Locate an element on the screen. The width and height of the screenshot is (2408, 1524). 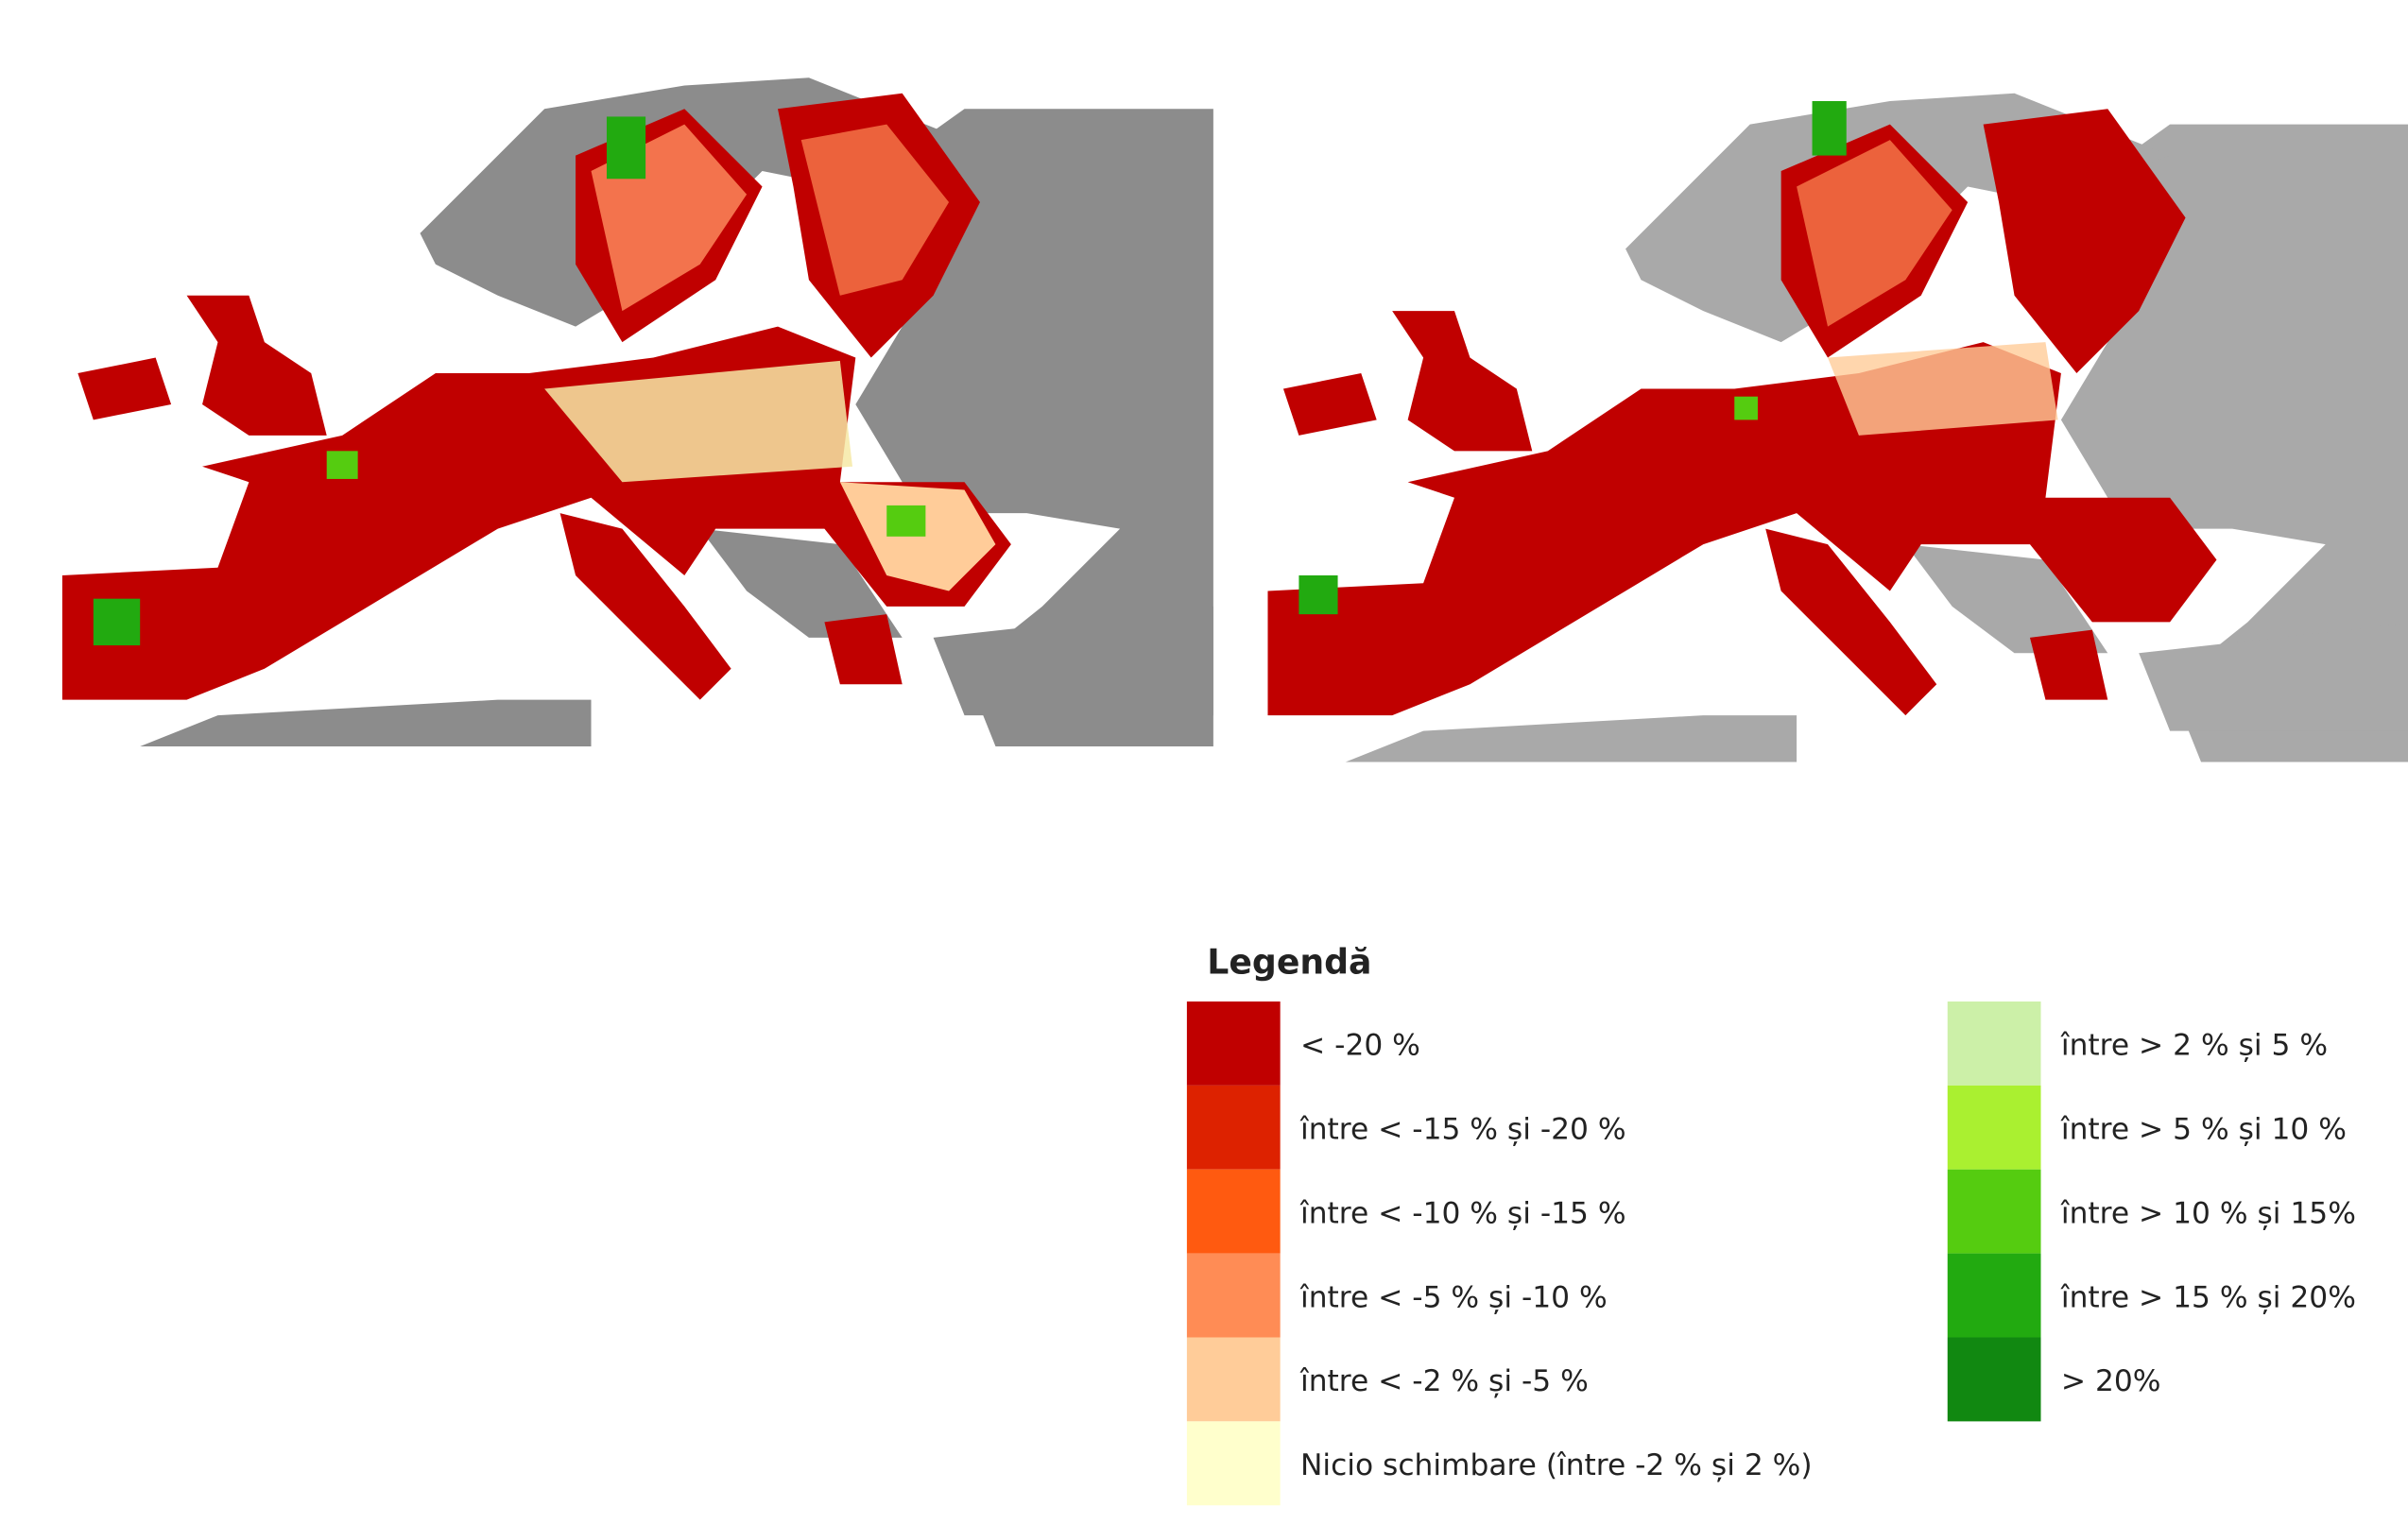
legend-title: Legendă is located at coordinates (1289, 962).